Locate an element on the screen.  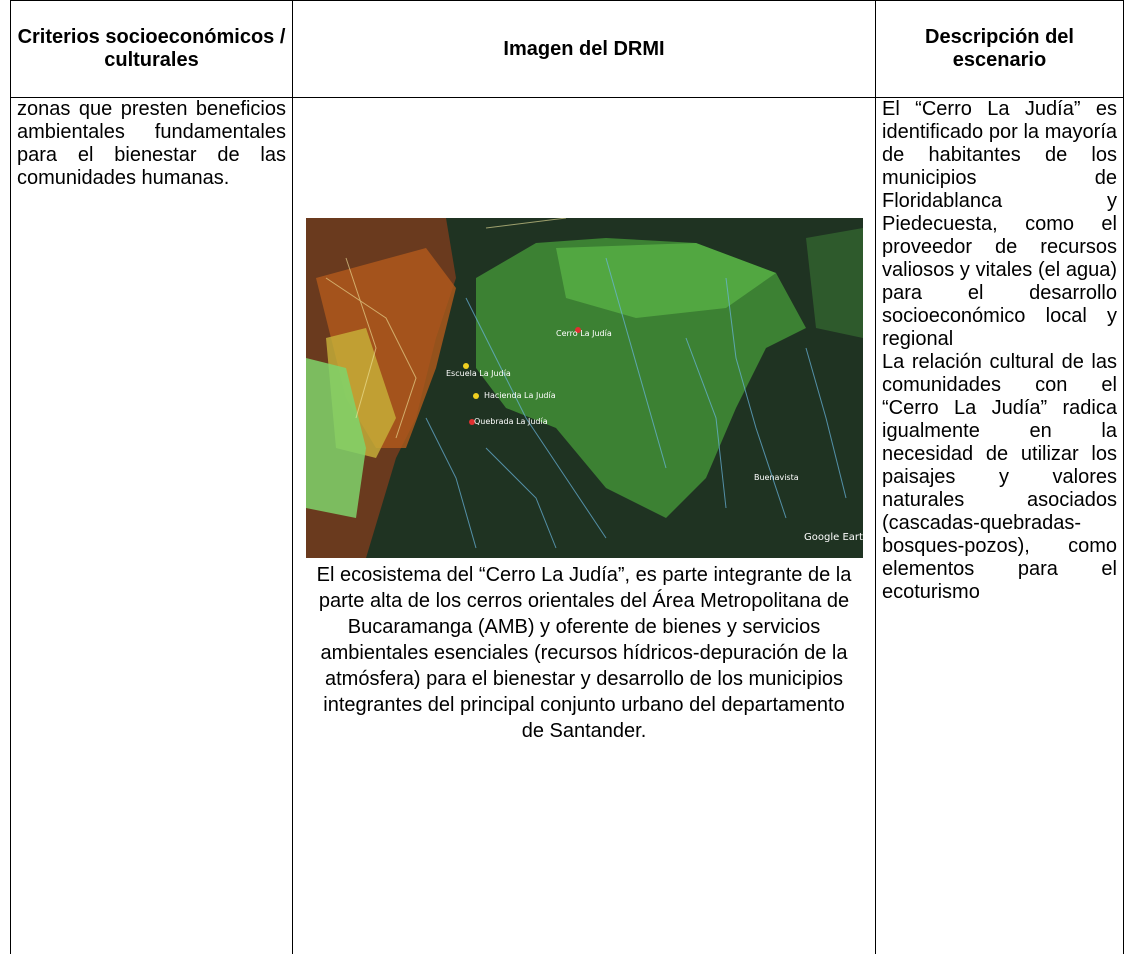
map-label: Buenavista is located at coordinates (776, 477).